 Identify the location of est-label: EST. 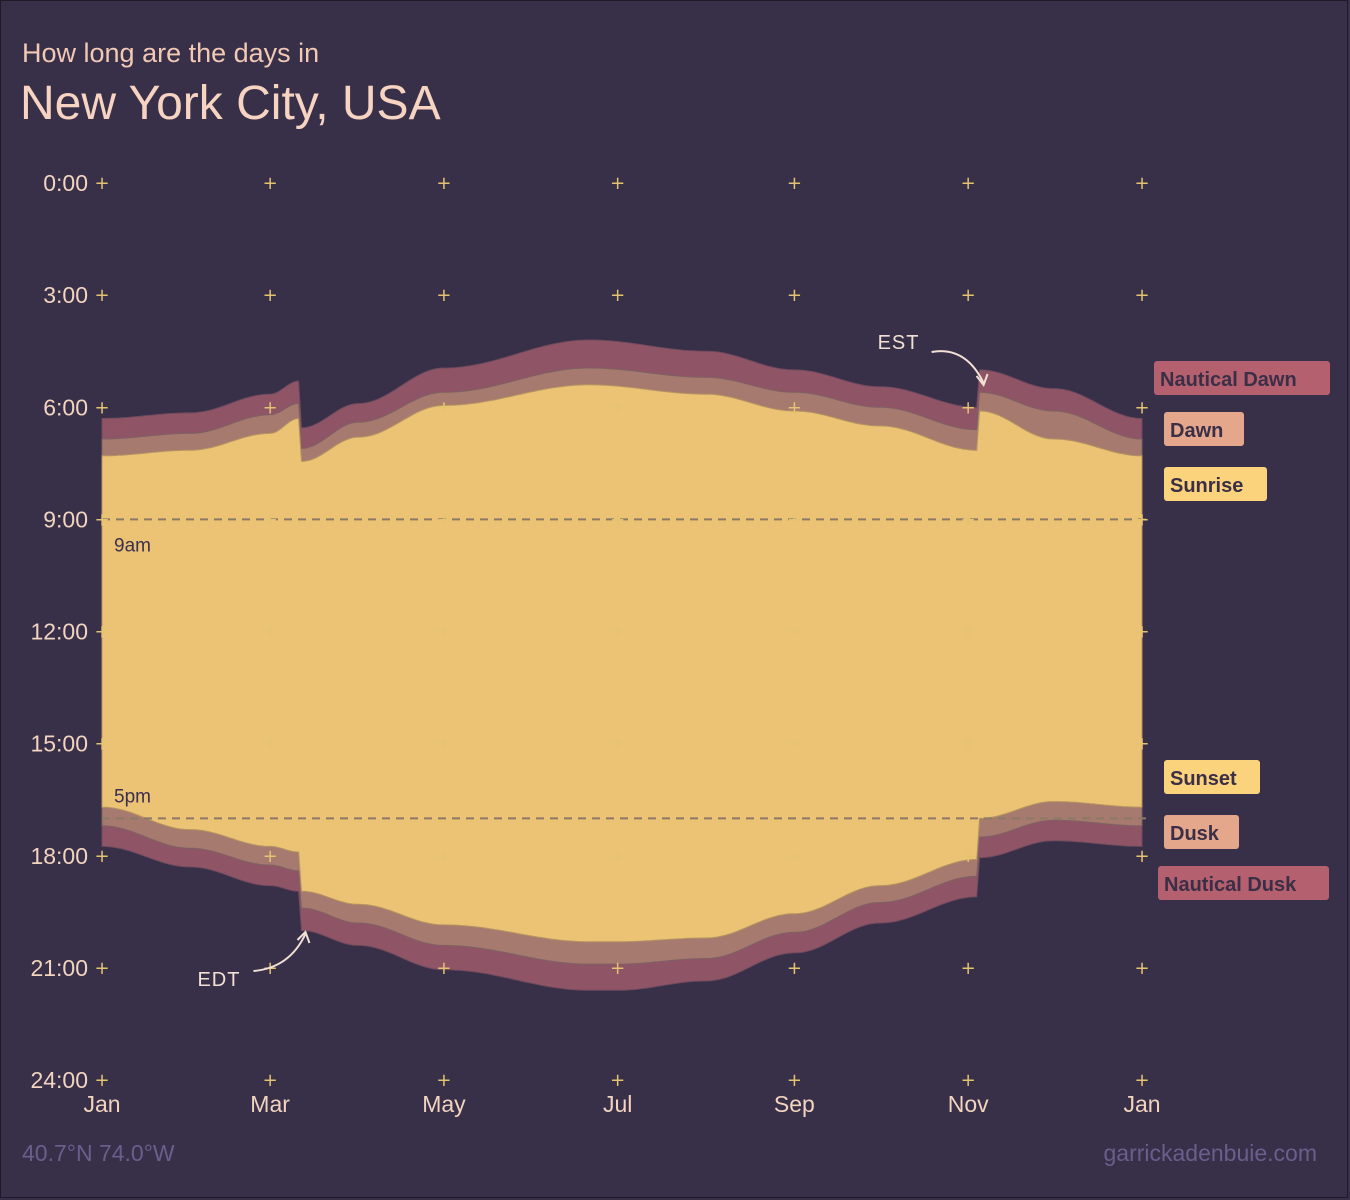
(899, 343).